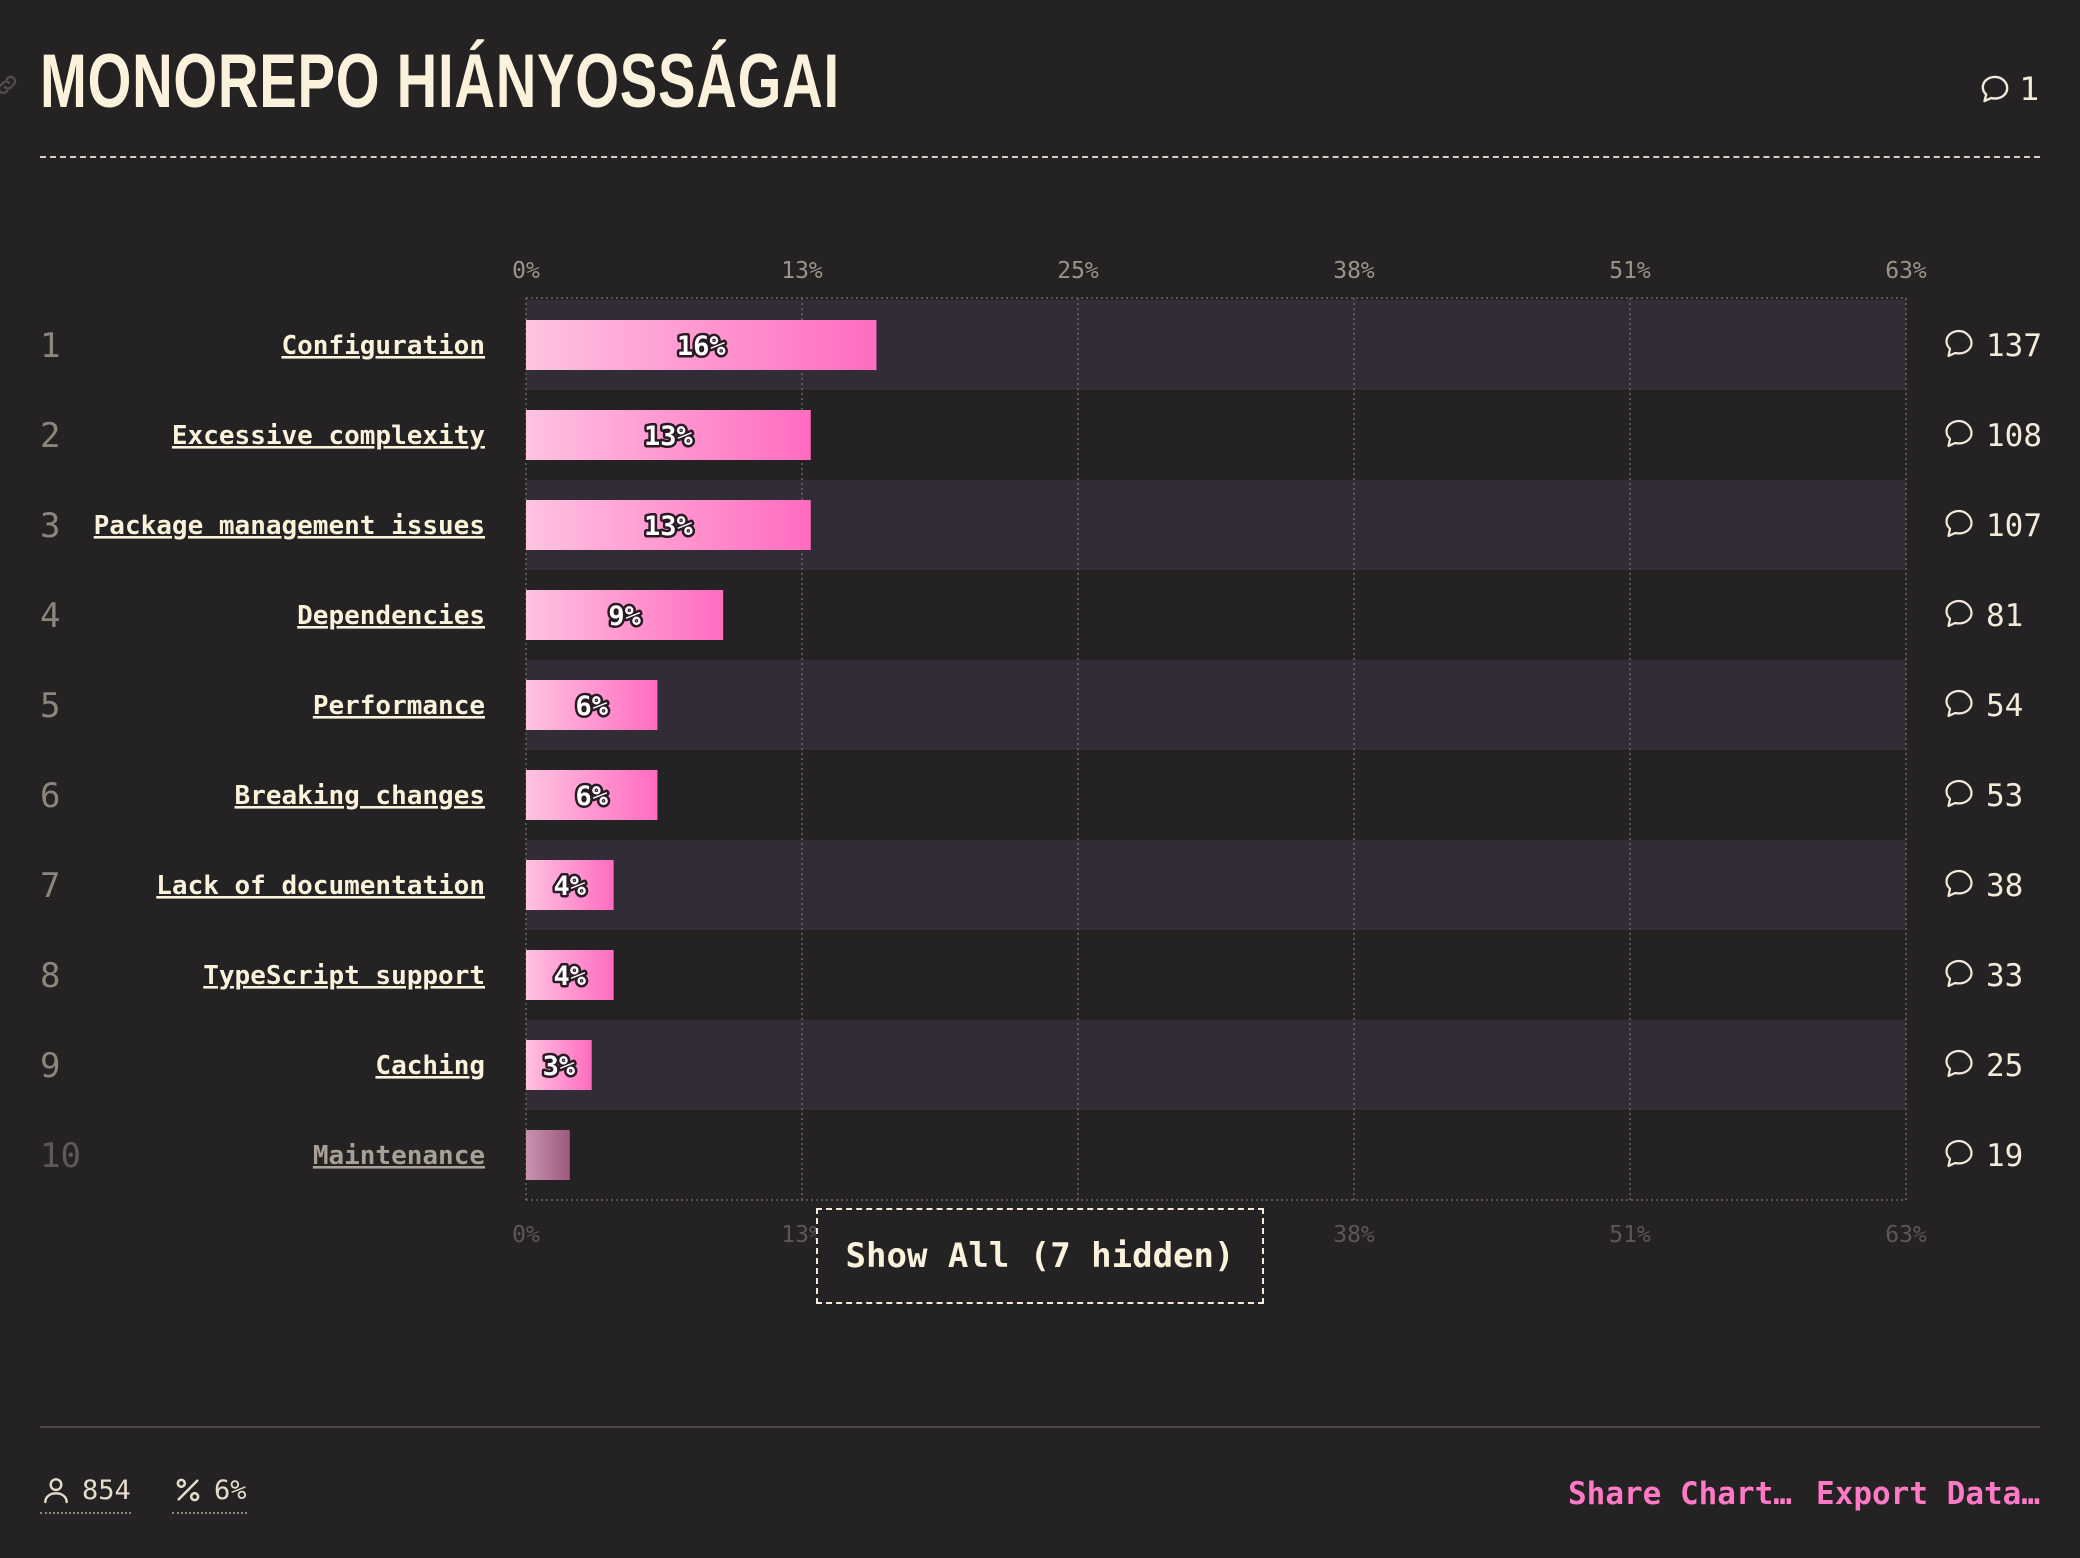 The width and height of the screenshot is (2080, 1558). Describe the element at coordinates (391, 616) in the screenshot. I see `category-label: Dependencies` at that location.